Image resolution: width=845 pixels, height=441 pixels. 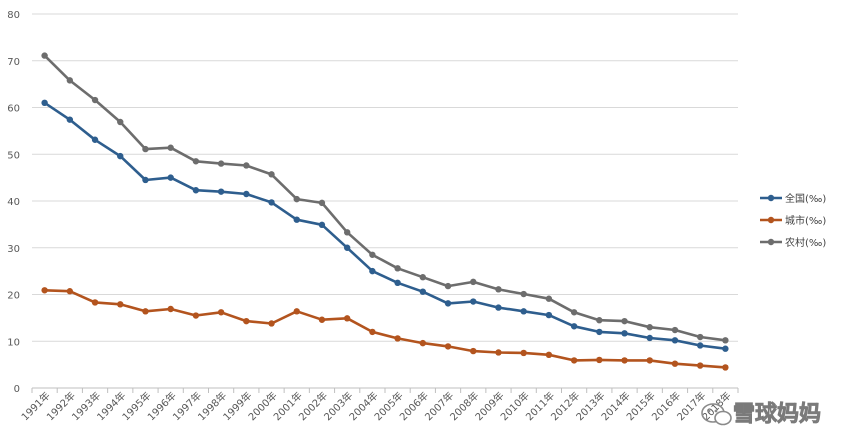 What do you see at coordinates (716, 414) in the screenshot?
I see `wechat-icon` at bounding box center [716, 414].